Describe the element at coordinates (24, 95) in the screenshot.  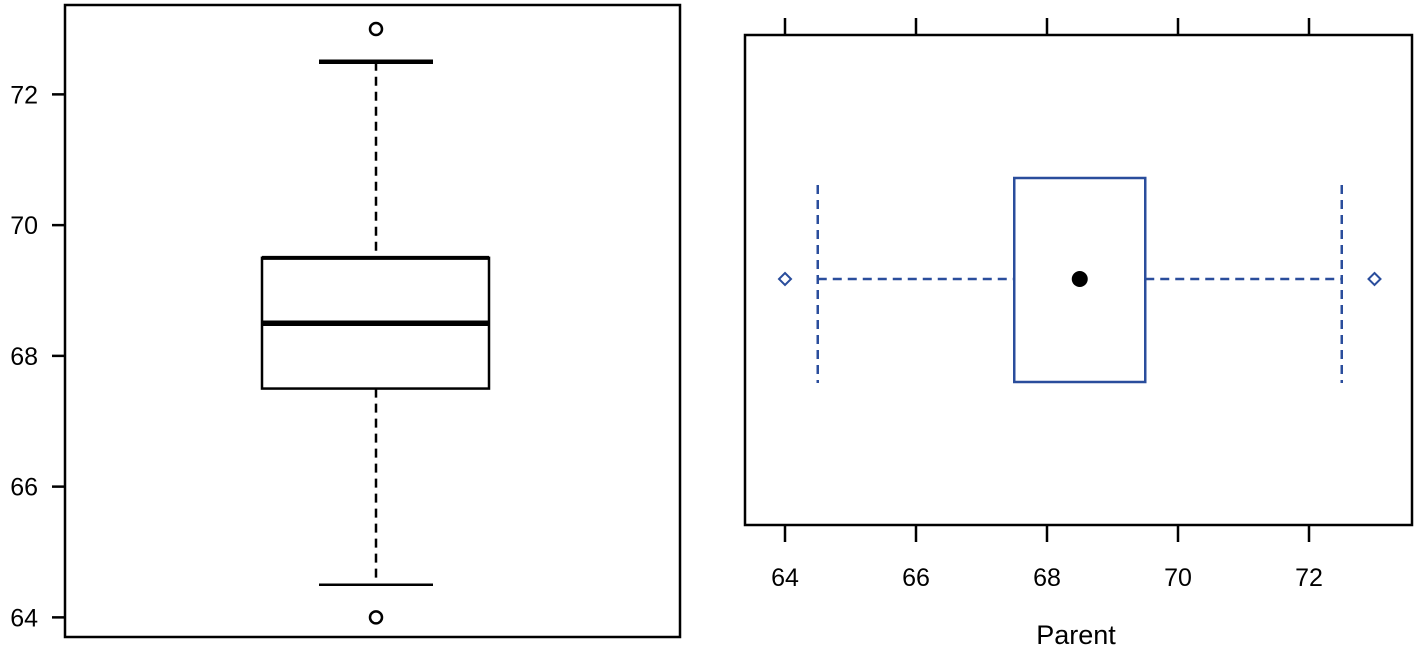
I see `y-tick-label: 72` at that location.